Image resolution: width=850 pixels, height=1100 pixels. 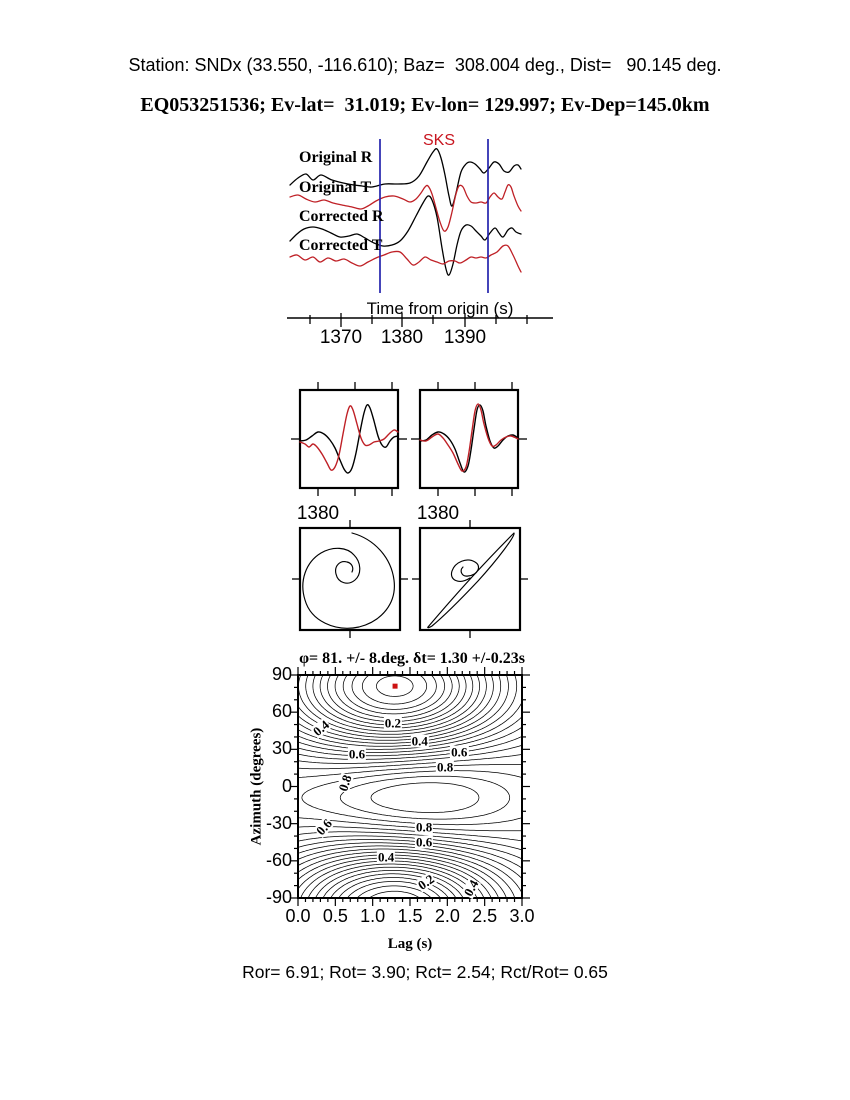 What do you see at coordinates (335, 187) in the screenshot?
I see `trace-label-original-t: Original T` at bounding box center [335, 187].